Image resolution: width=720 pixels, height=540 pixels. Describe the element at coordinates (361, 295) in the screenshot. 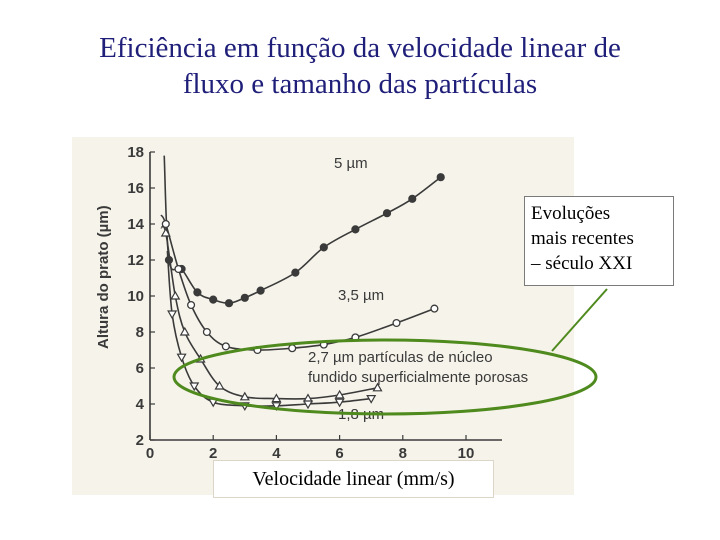

I see `label-3-5um: 3,5 µm` at that location.